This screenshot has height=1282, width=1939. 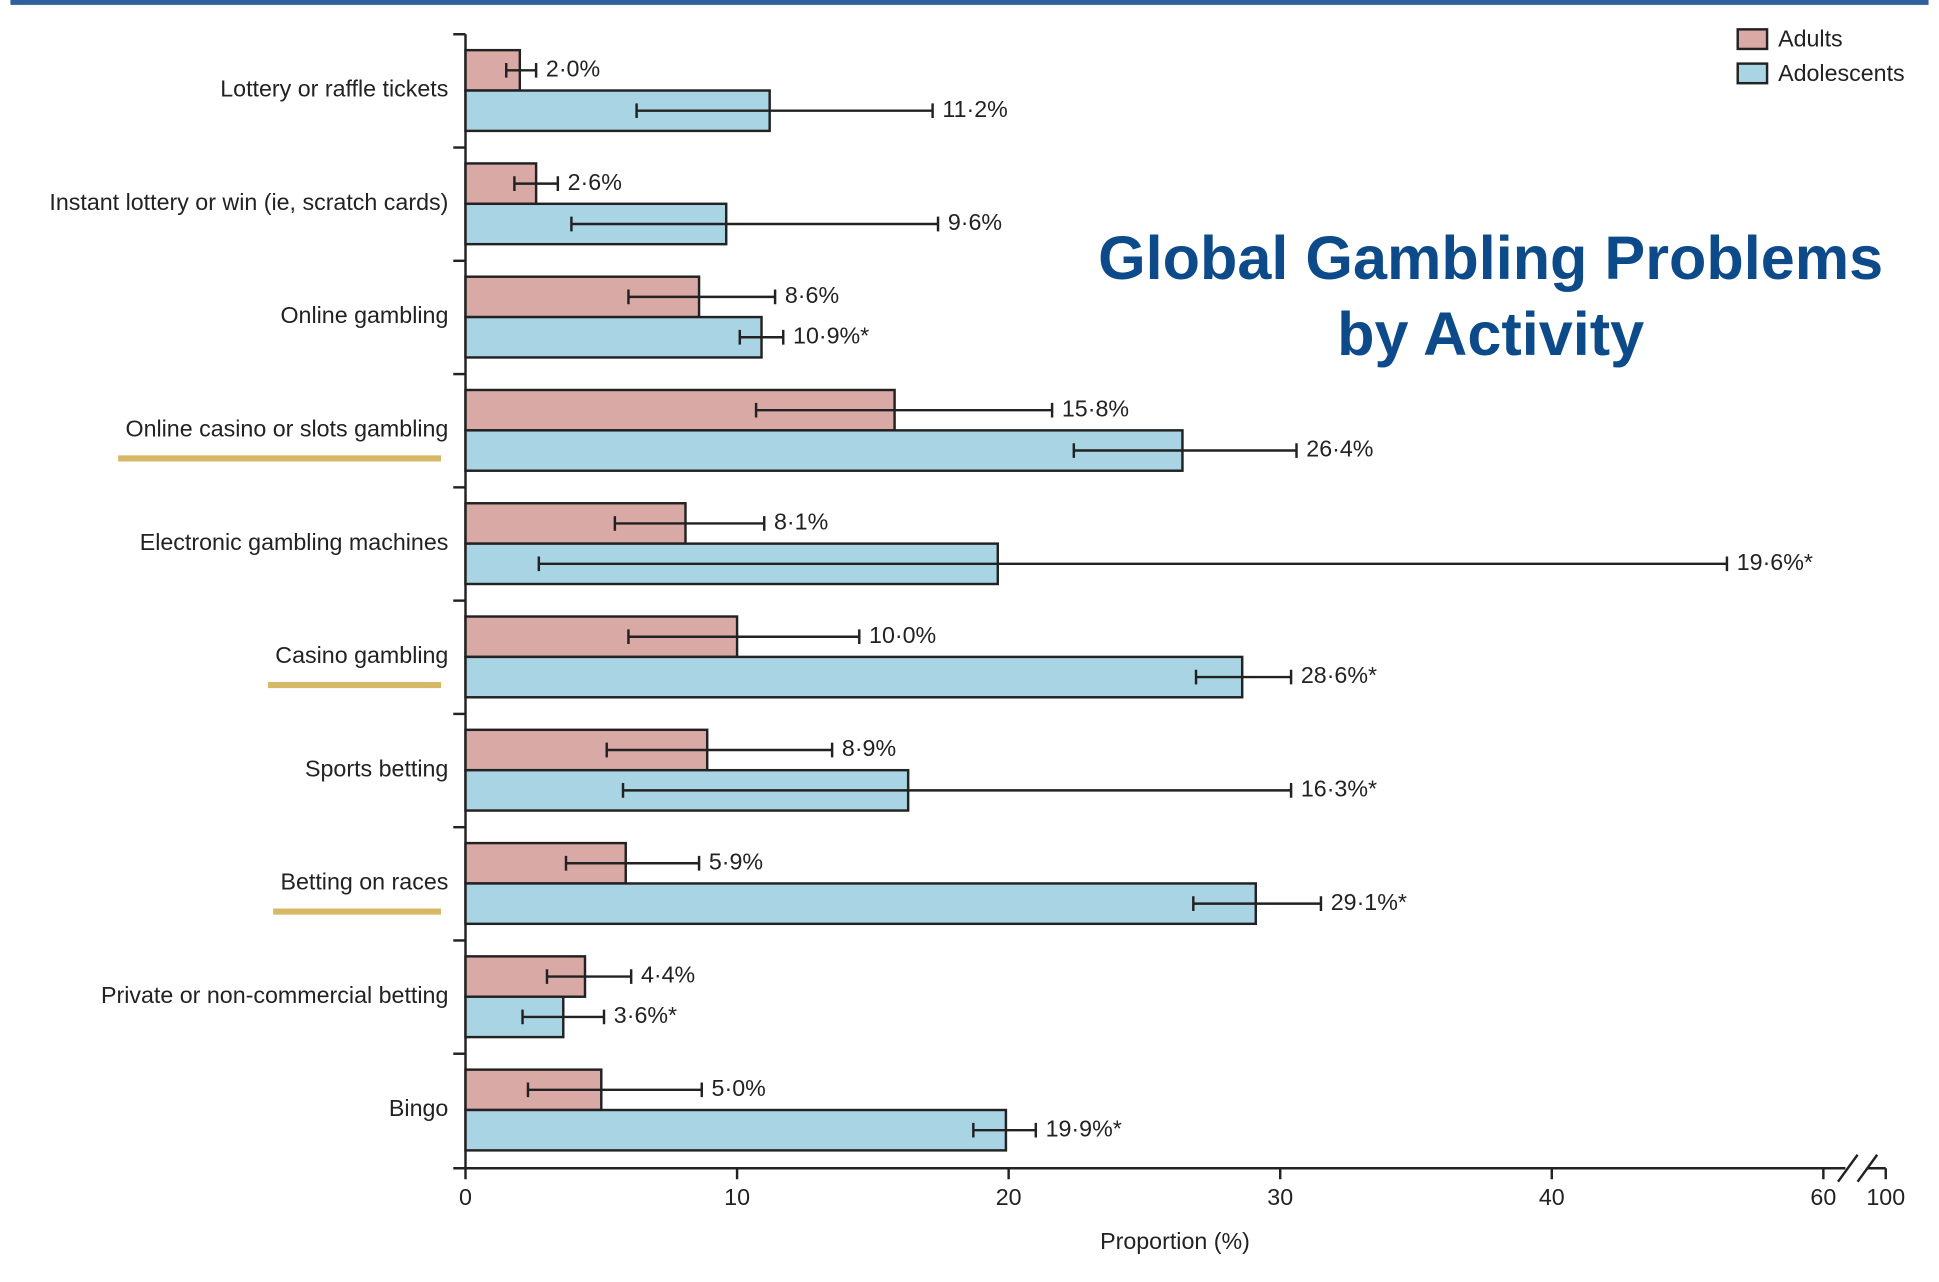 I want to click on axis-break, so click(x=1858, y=1168).